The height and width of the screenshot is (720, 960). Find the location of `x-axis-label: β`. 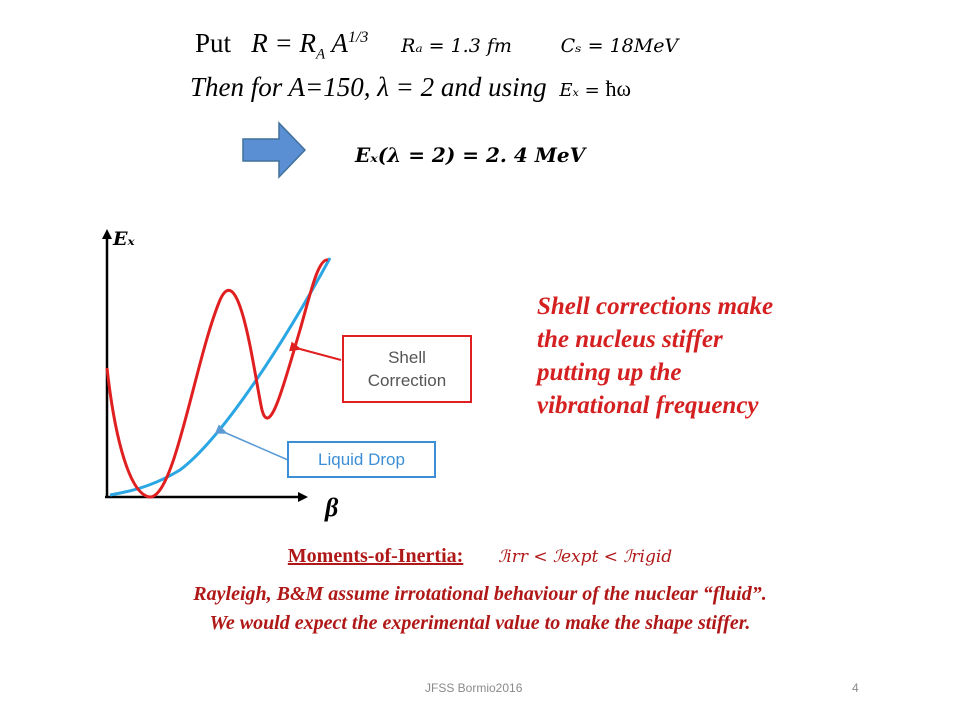

x-axis-label: β is located at coordinates (332, 507).